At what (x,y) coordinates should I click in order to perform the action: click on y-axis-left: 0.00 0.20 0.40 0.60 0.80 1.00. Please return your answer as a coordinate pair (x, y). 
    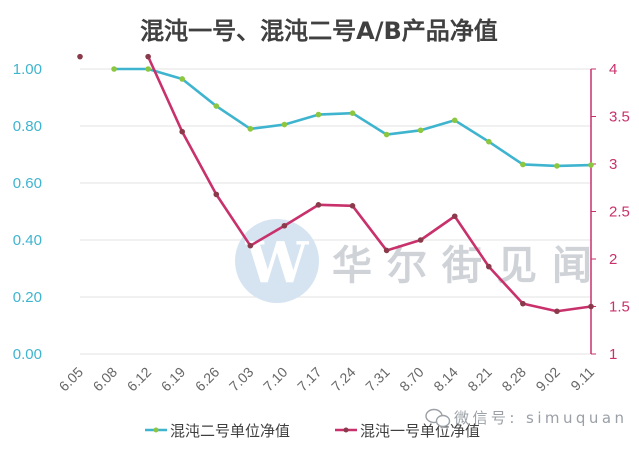
    Looking at the image, I should click on (27, 212).